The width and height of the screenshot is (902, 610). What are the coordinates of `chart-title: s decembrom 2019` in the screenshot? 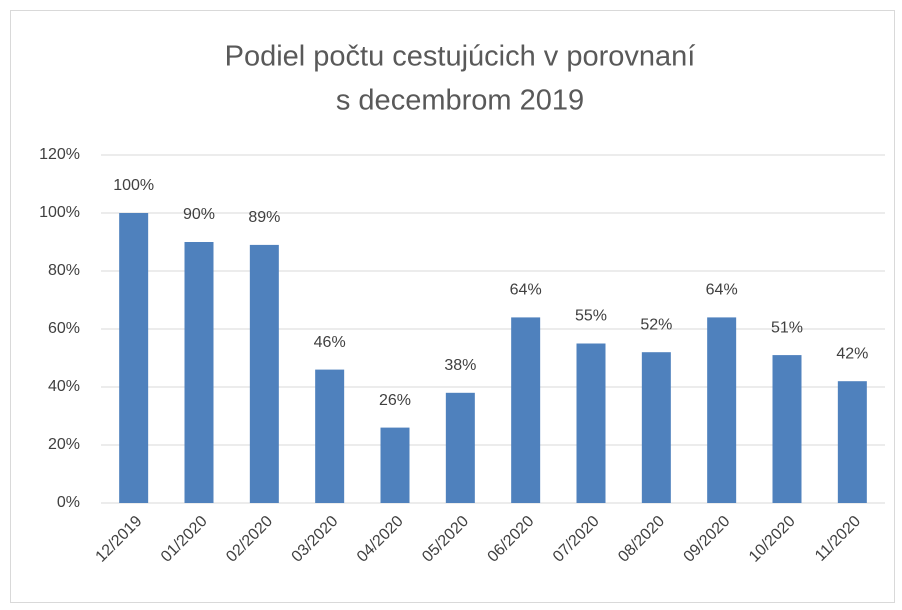 It's located at (460, 101).